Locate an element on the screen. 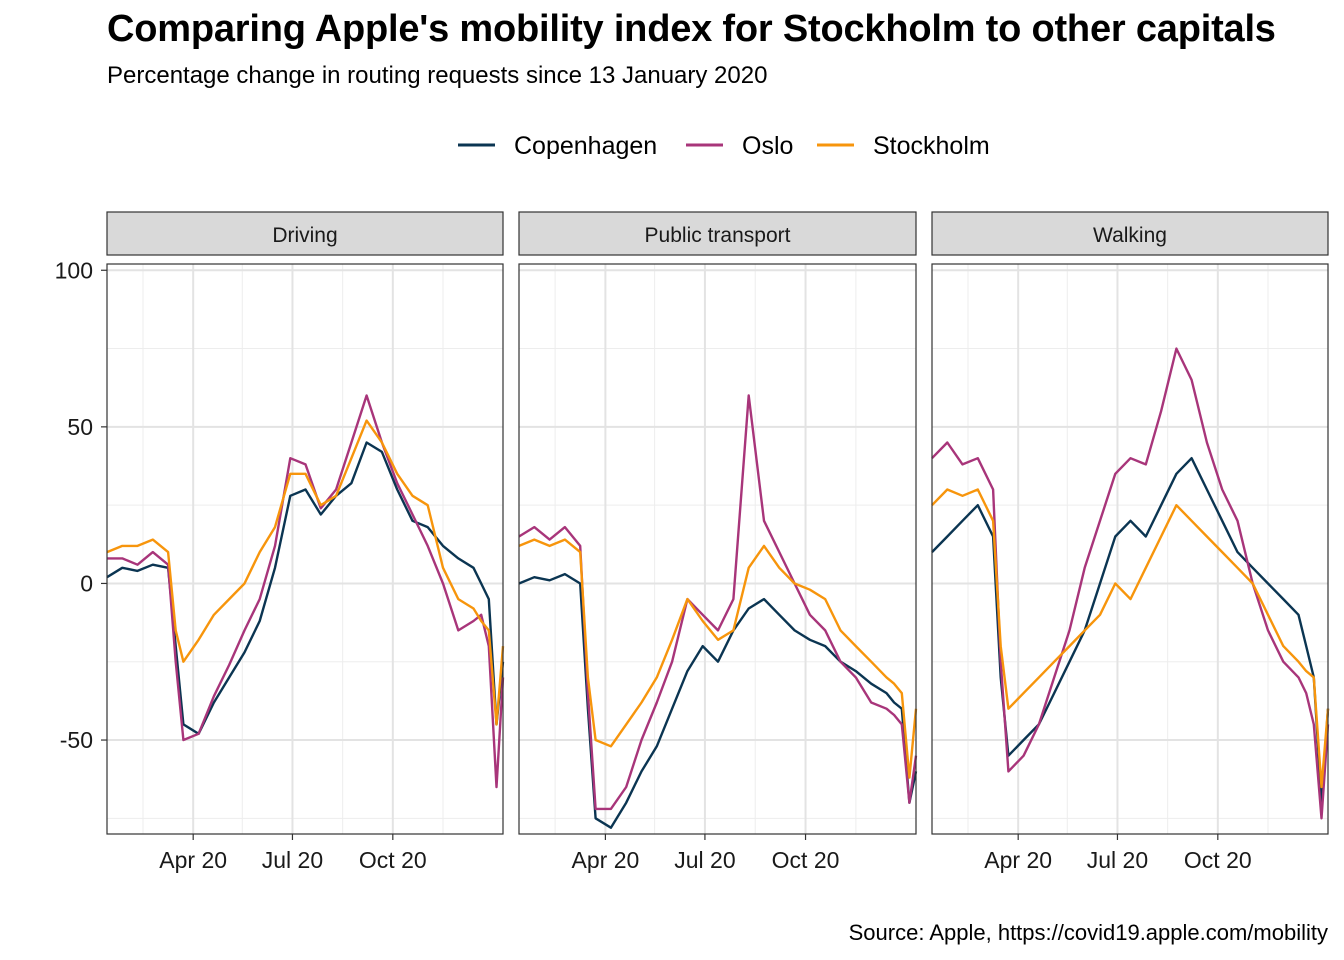 The height and width of the screenshot is (960, 1344). series-line-oslo is located at coordinates (306, 591).